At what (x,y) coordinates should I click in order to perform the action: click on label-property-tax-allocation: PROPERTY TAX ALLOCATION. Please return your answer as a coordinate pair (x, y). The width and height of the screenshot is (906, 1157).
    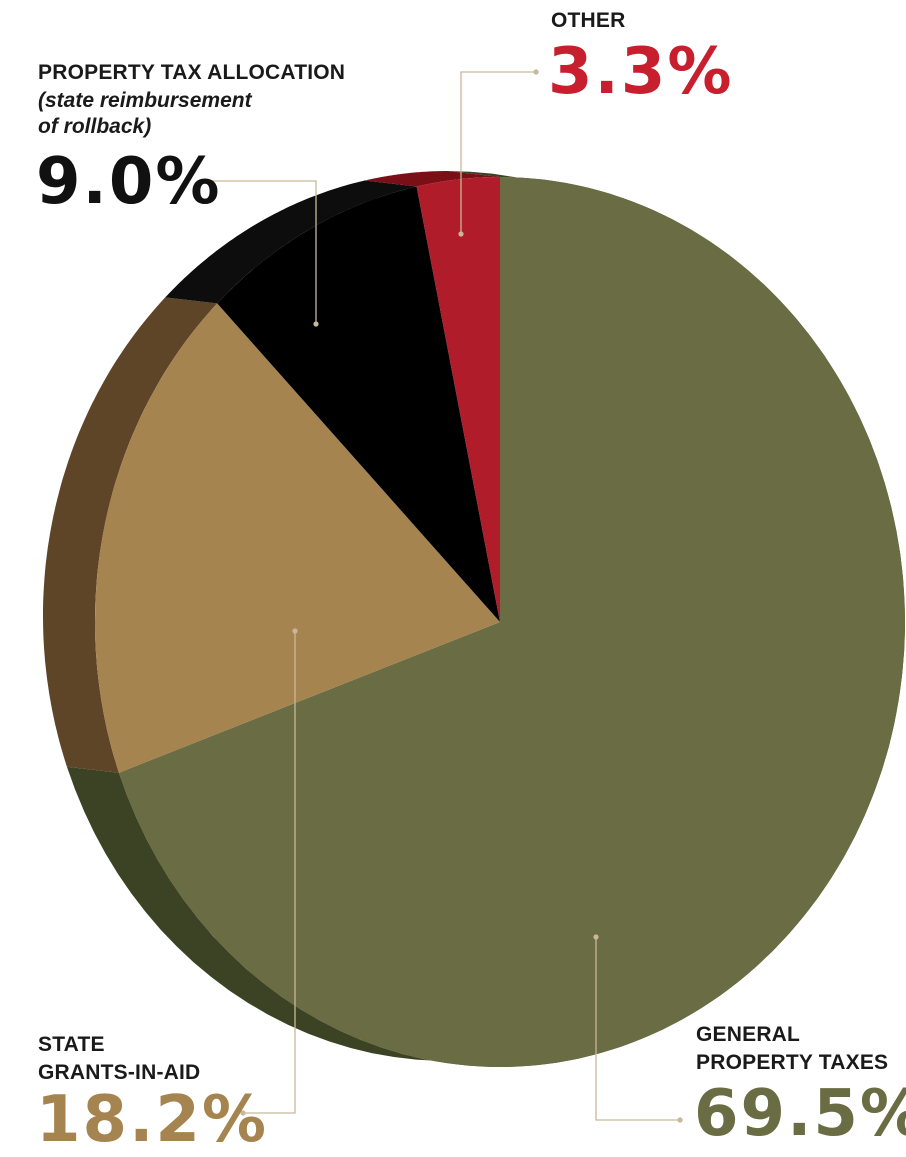
    Looking at the image, I should click on (192, 72).